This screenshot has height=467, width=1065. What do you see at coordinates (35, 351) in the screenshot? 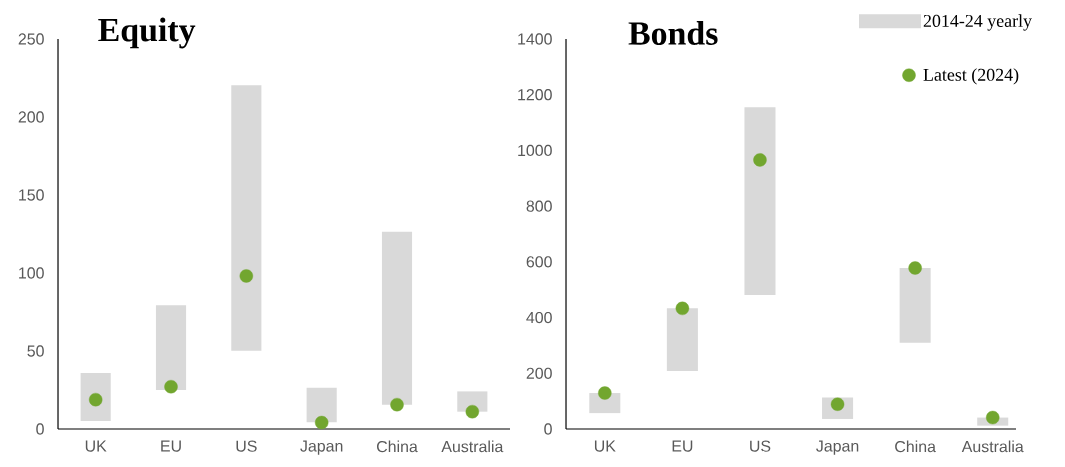
I see `y-tick-label: 50` at bounding box center [35, 351].